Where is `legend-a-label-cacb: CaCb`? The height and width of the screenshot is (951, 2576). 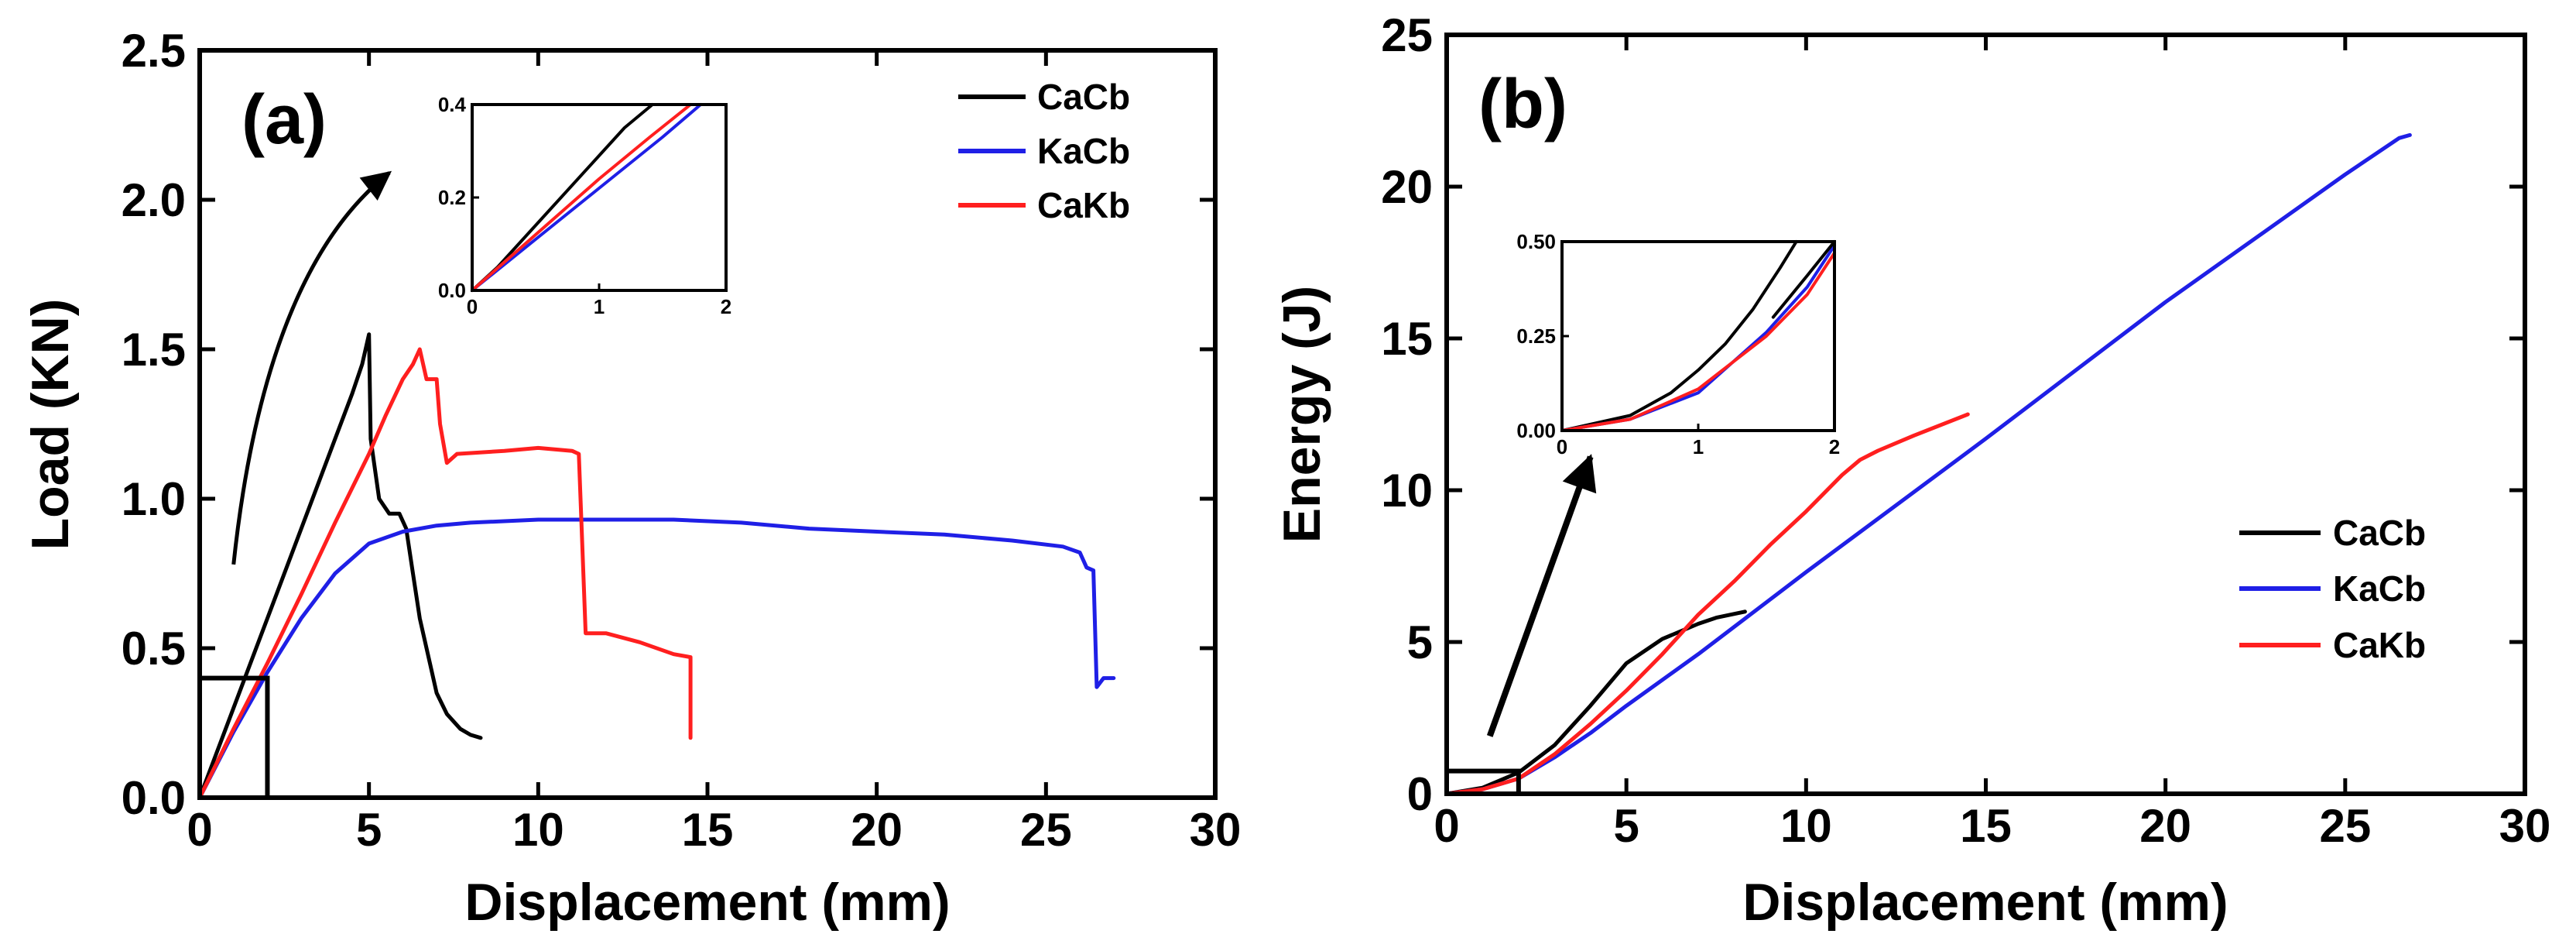
legend-a-label-cacb: CaCb is located at coordinates (1083, 97).